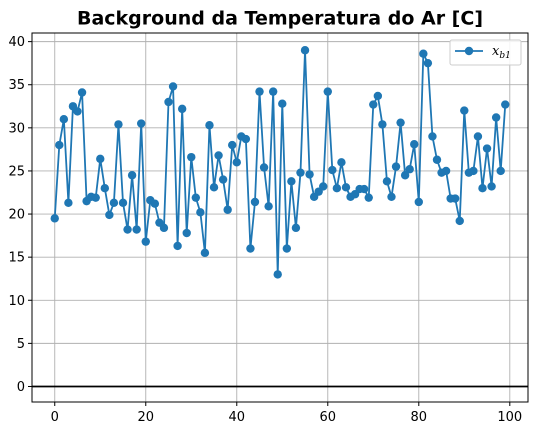 The width and height of the screenshot is (541, 434). Describe the element at coordinates (21, 387) in the screenshot. I see `y-tick-label: 0` at that location.